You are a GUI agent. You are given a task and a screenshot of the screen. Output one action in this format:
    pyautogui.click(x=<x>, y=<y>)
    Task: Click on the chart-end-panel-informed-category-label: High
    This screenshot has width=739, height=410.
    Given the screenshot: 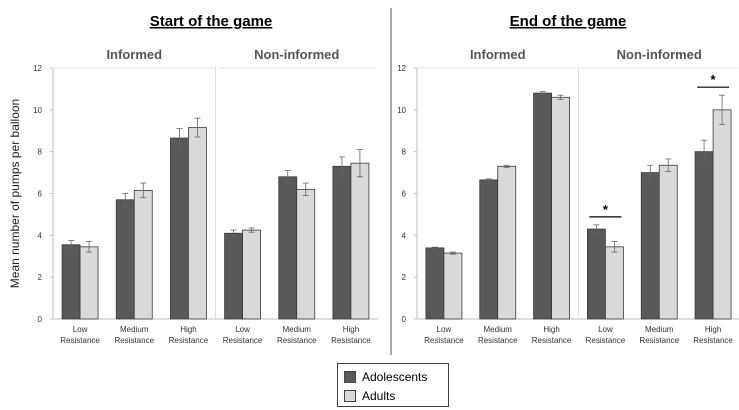 What is the action you would take?
    pyautogui.click(x=551, y=329)
    